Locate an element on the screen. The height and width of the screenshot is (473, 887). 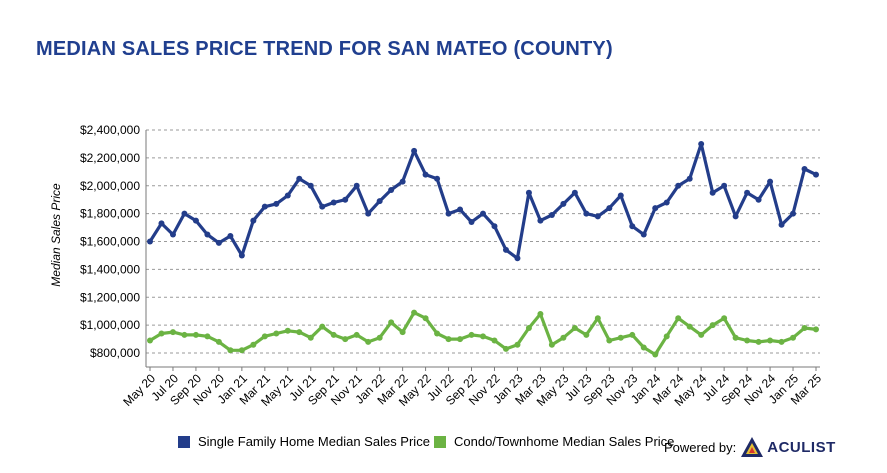
legend-label-single-family: Single Family Home Median Sales Price is located at coordinates (314, 441).